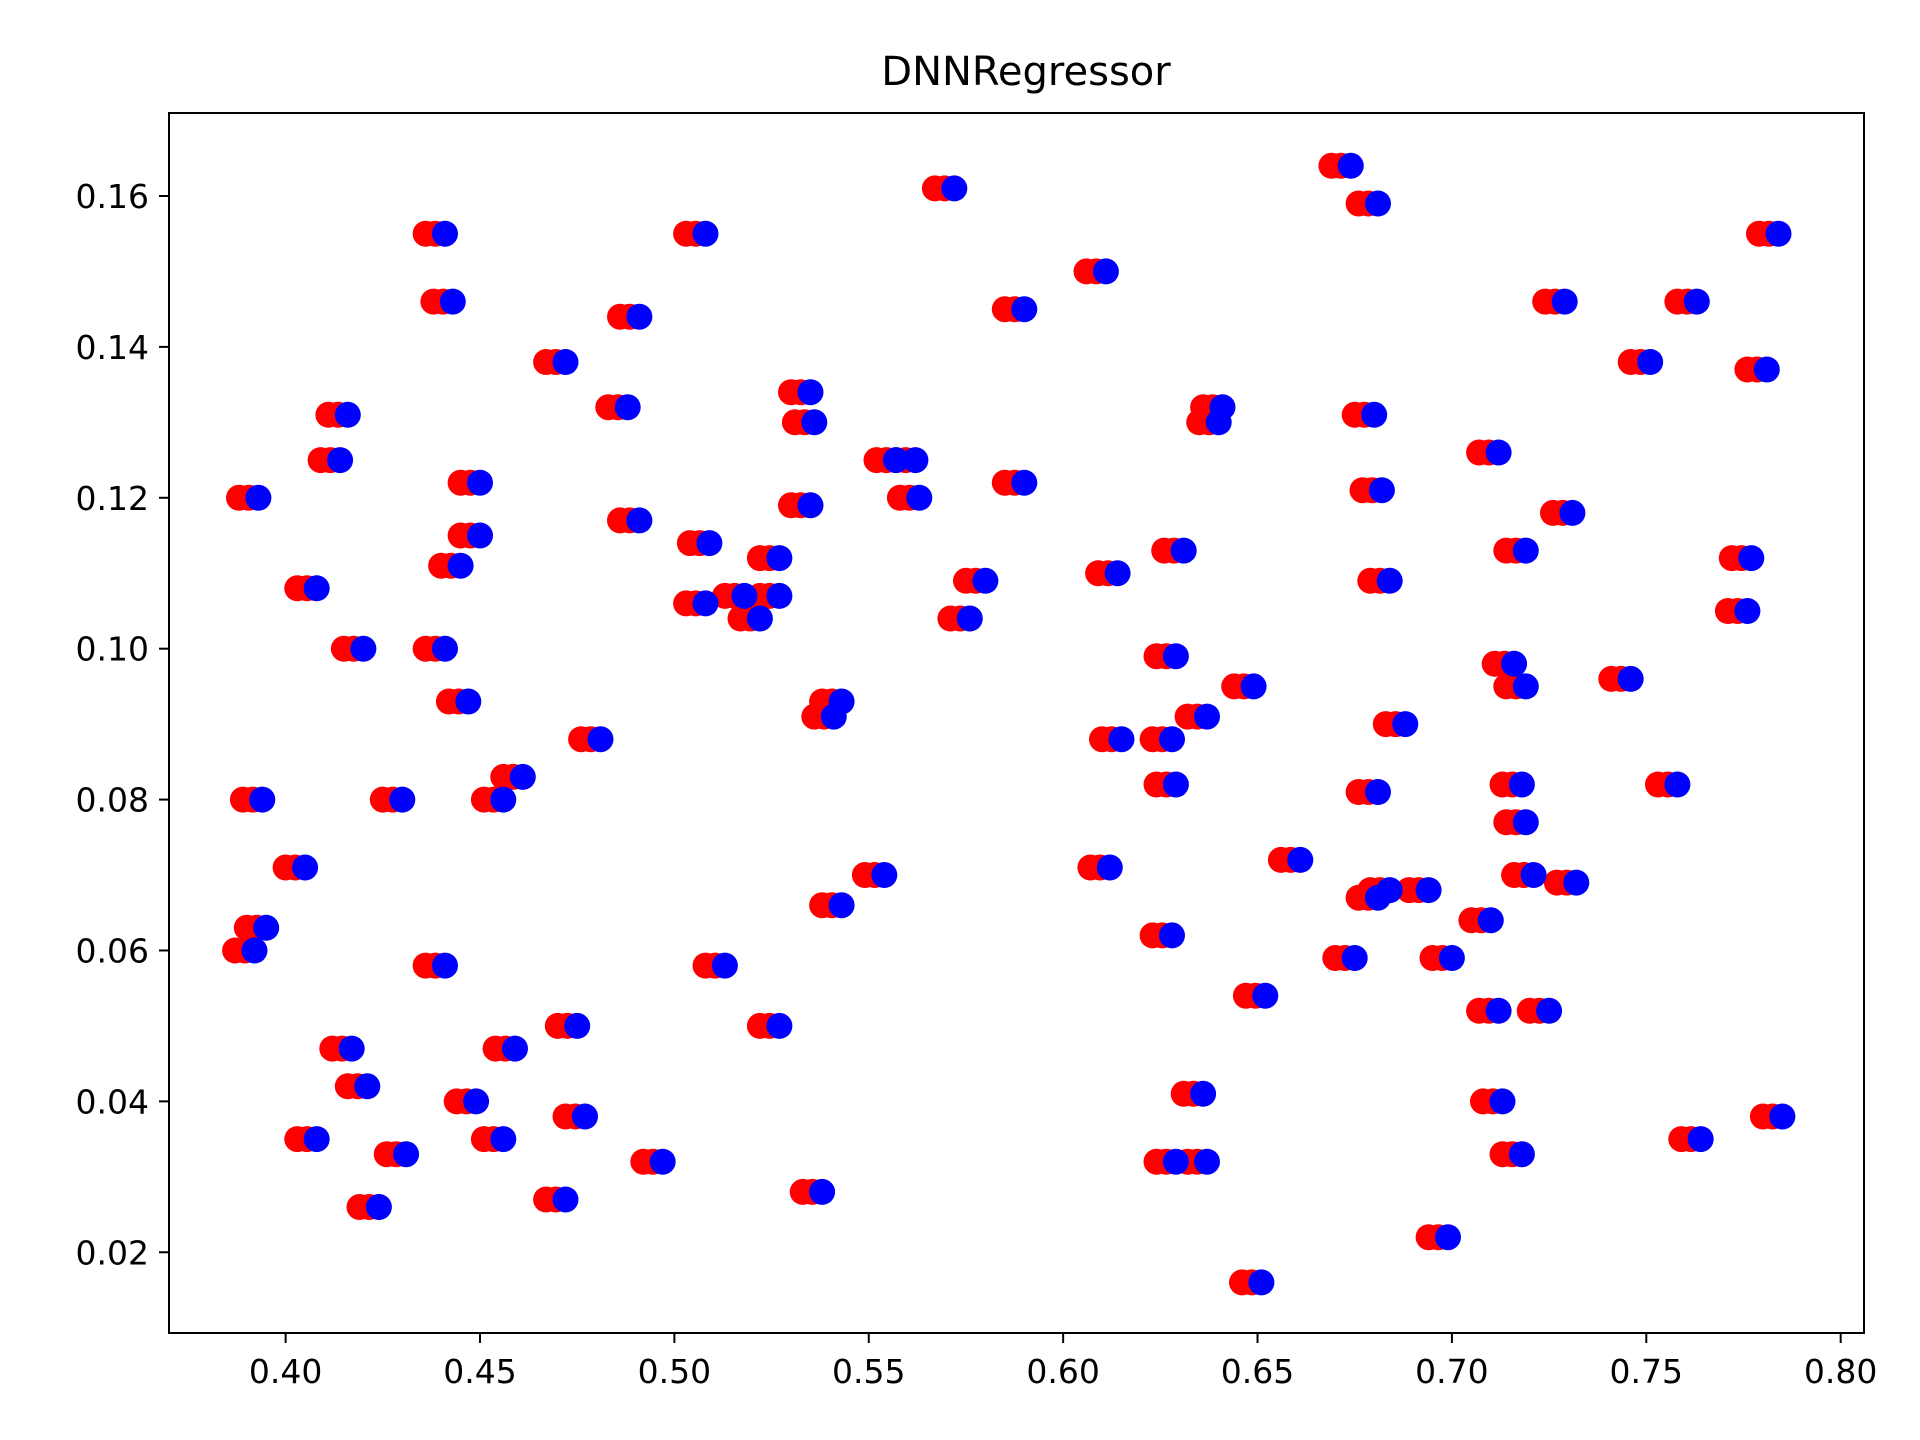 This screenshot has width=1920, height=1440. What do you see at coordinates (1026, 72) in the screenshot?
I see `chart-title: DNNRegressor` at bounding box center [1026, 72].